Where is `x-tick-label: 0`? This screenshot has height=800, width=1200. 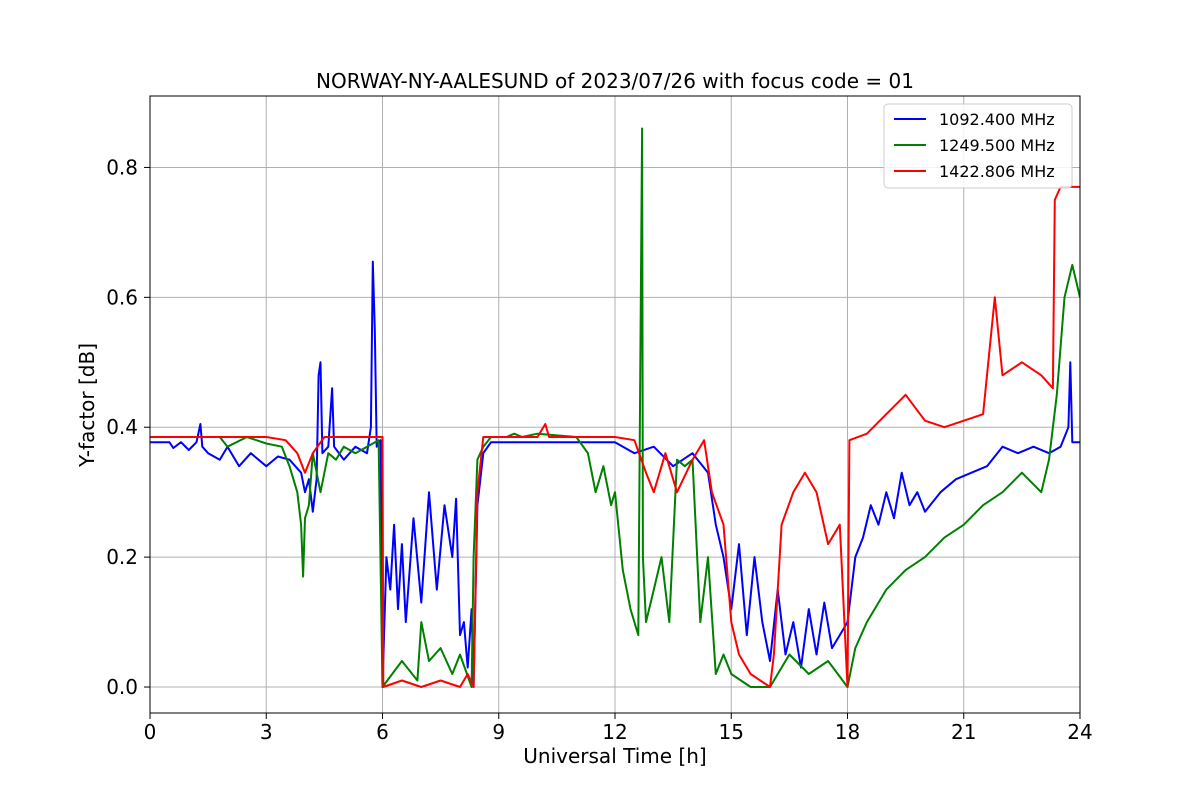
x-tick-label: 0 is located at coordinates (150, 732).